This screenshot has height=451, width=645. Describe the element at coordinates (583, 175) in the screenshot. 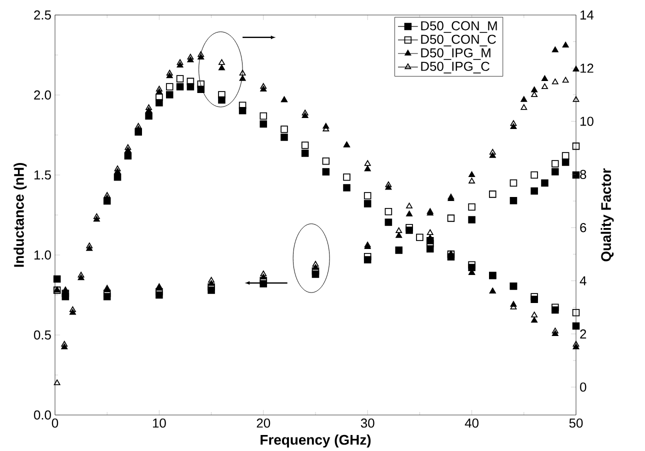

I see `y2-tick-label: 8` at that location.